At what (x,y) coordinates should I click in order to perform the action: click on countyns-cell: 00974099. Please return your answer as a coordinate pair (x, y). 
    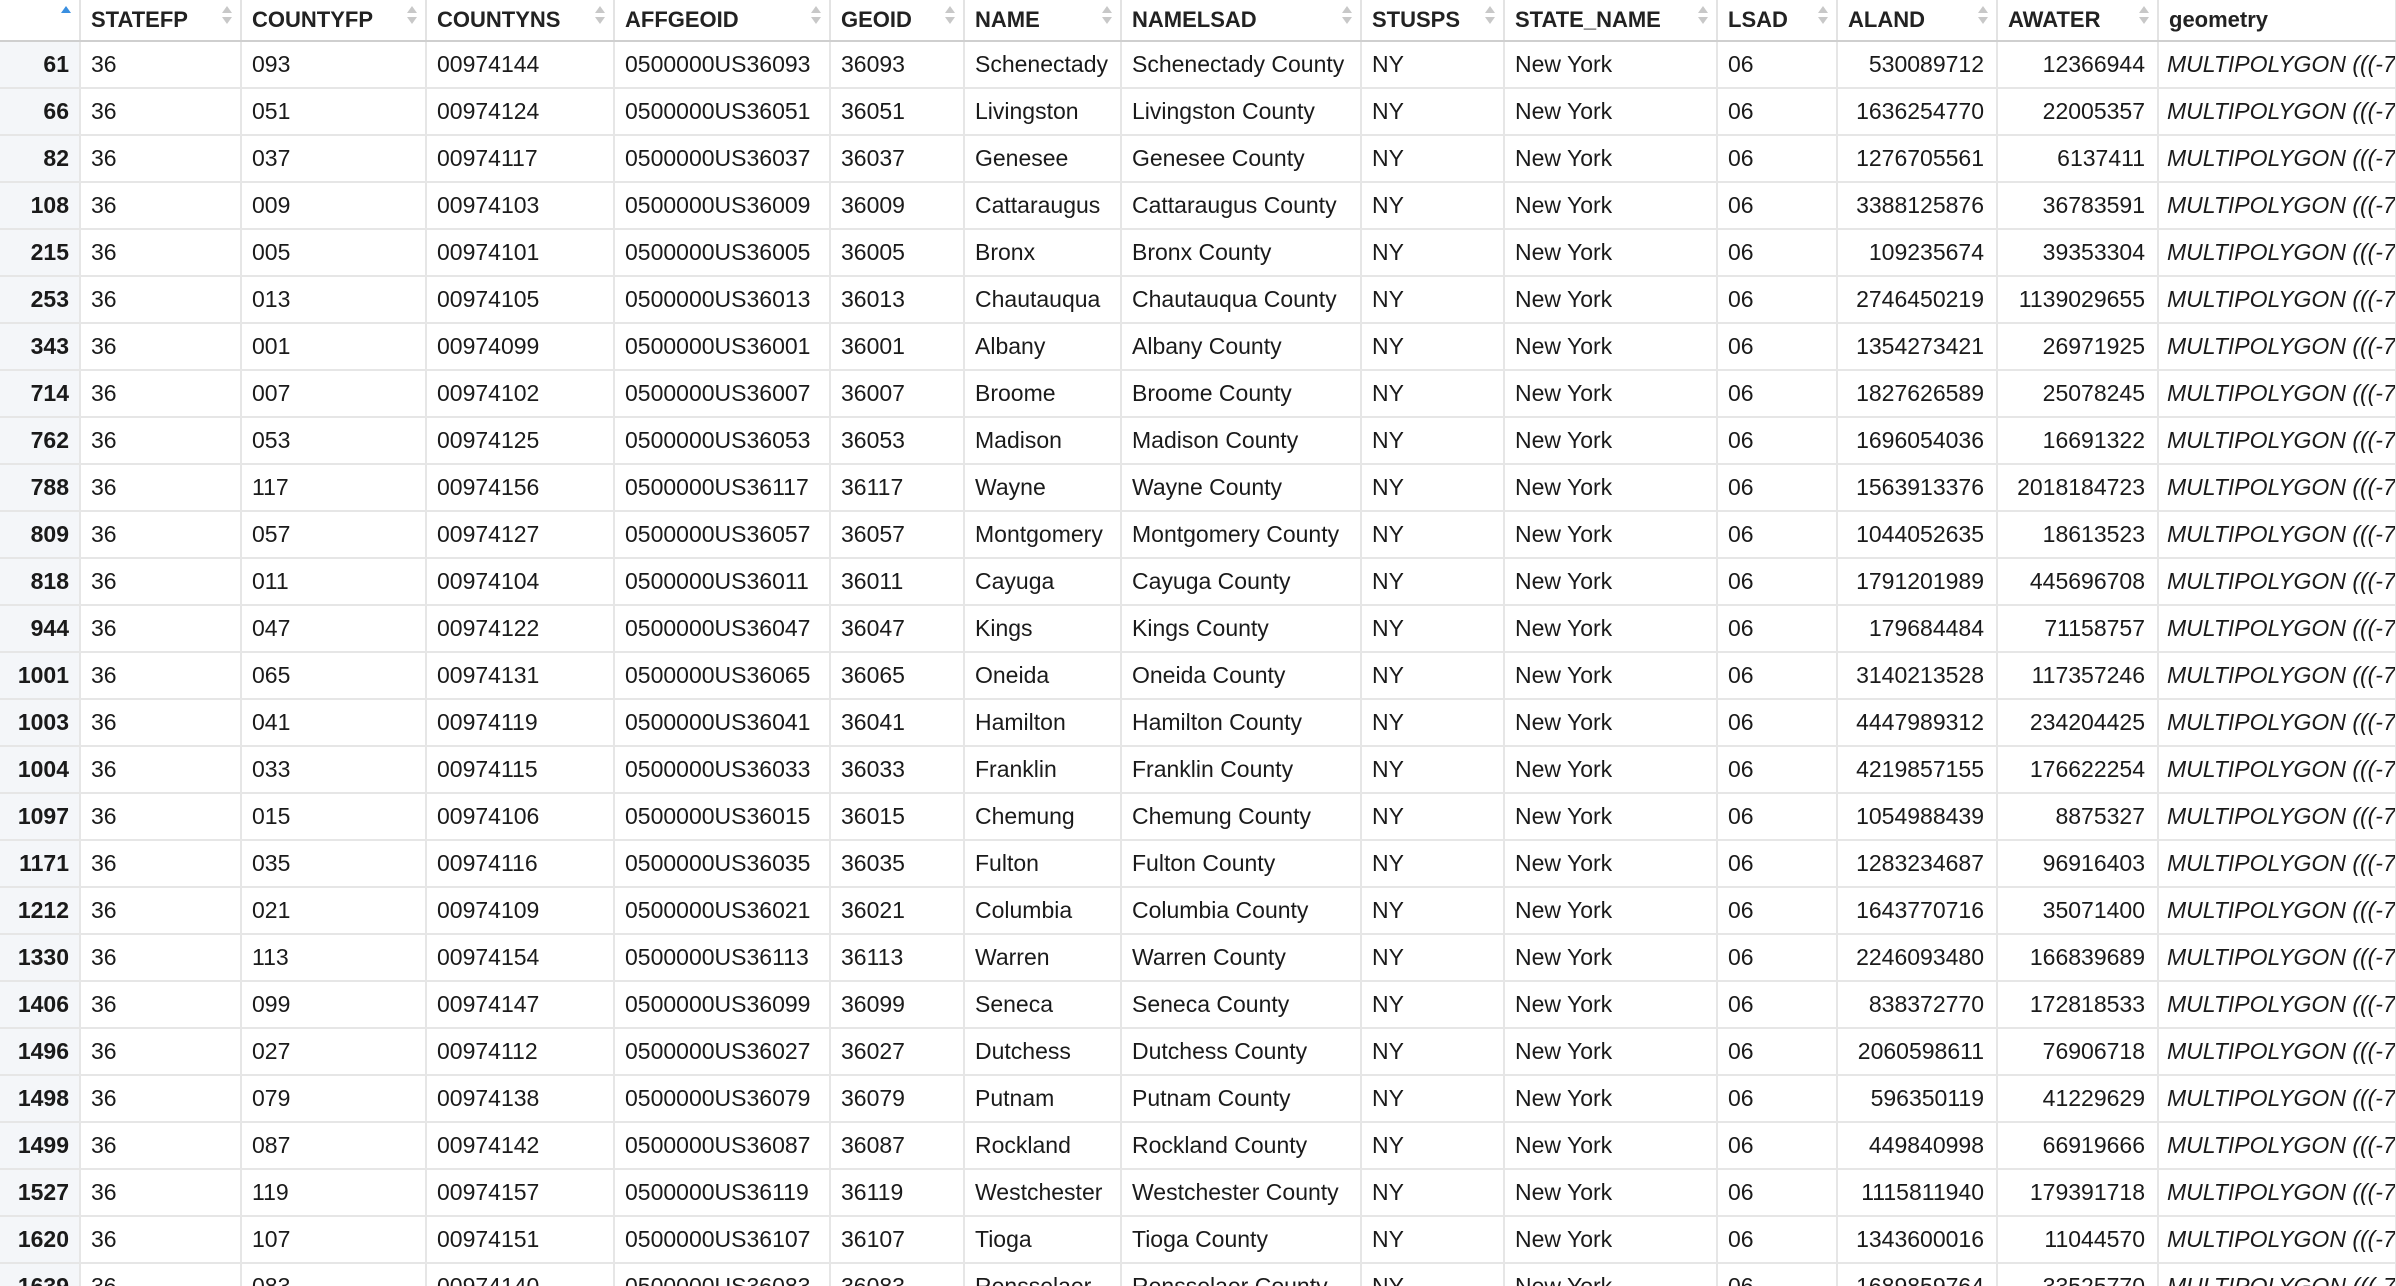
    Looking at the image, I should click on (520, 347).